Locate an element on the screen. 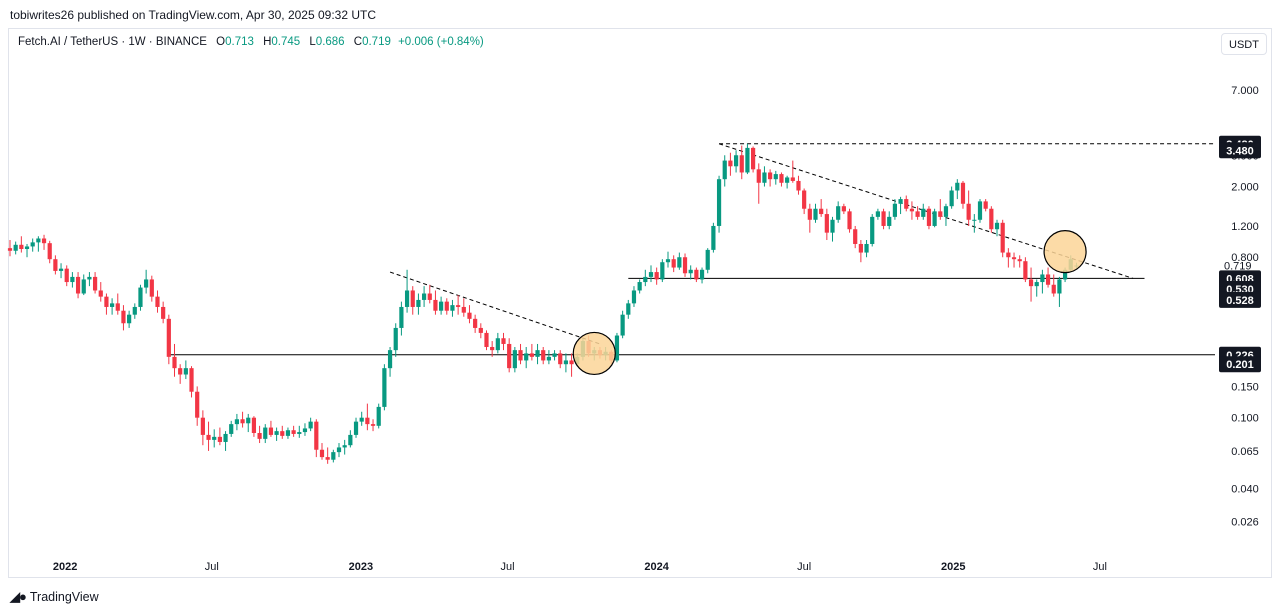 The width and height of the screenshot is (1281, 615). high-value: 0.745 is located at coordinates (286, 42).